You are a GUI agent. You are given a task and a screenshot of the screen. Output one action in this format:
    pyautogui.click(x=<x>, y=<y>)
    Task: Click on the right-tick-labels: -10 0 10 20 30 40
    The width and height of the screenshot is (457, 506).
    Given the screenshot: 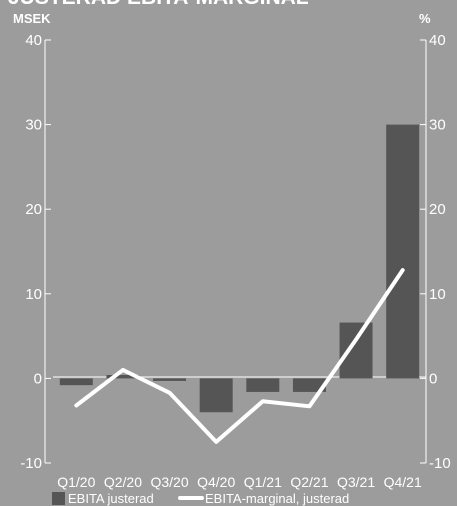 What is the action you would take?
    pyautogui.click(x=435, y=252)
    